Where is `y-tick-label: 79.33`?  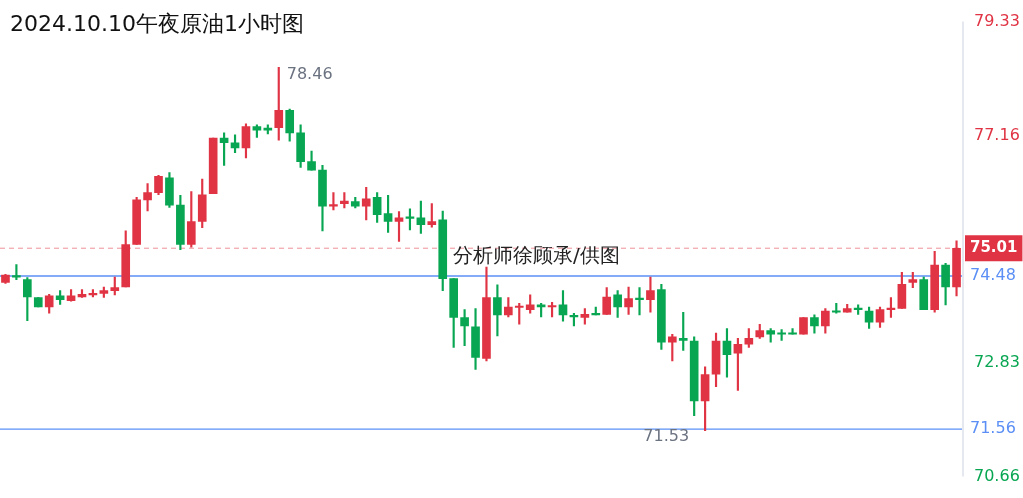 y-tick-label: 79.33 is located at coordinates (997, 20).